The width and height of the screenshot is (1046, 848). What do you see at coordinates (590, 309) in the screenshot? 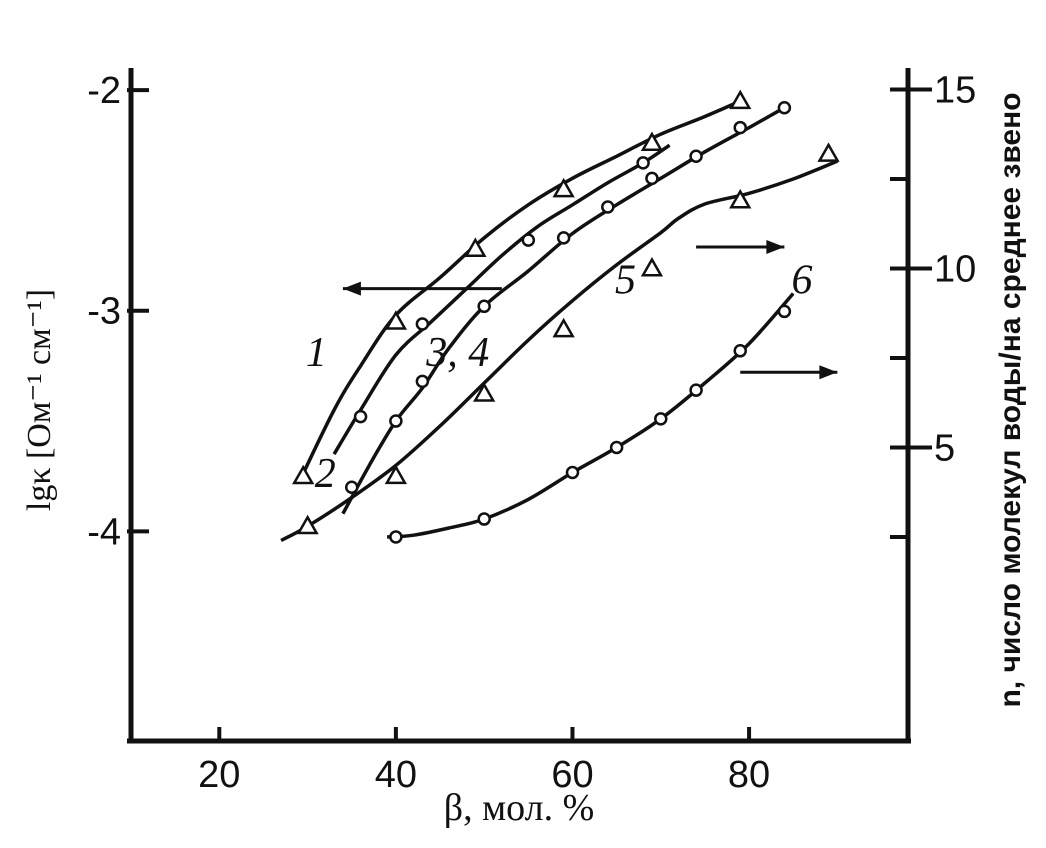
I see `axis-arrows` at bounding box center [590, 309].